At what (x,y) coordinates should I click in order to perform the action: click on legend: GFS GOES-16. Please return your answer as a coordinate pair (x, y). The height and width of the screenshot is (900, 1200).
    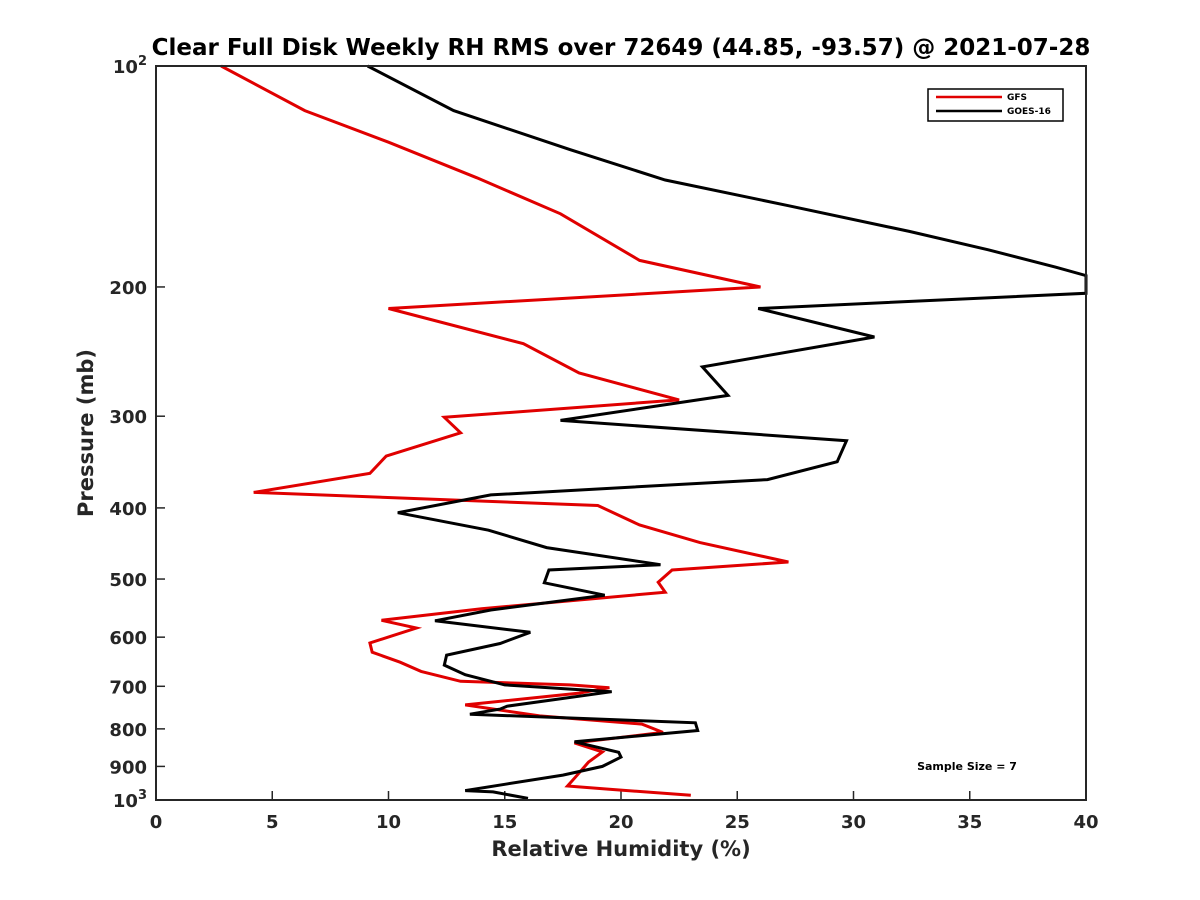
    Looking at the image, I should click on (995, 105).